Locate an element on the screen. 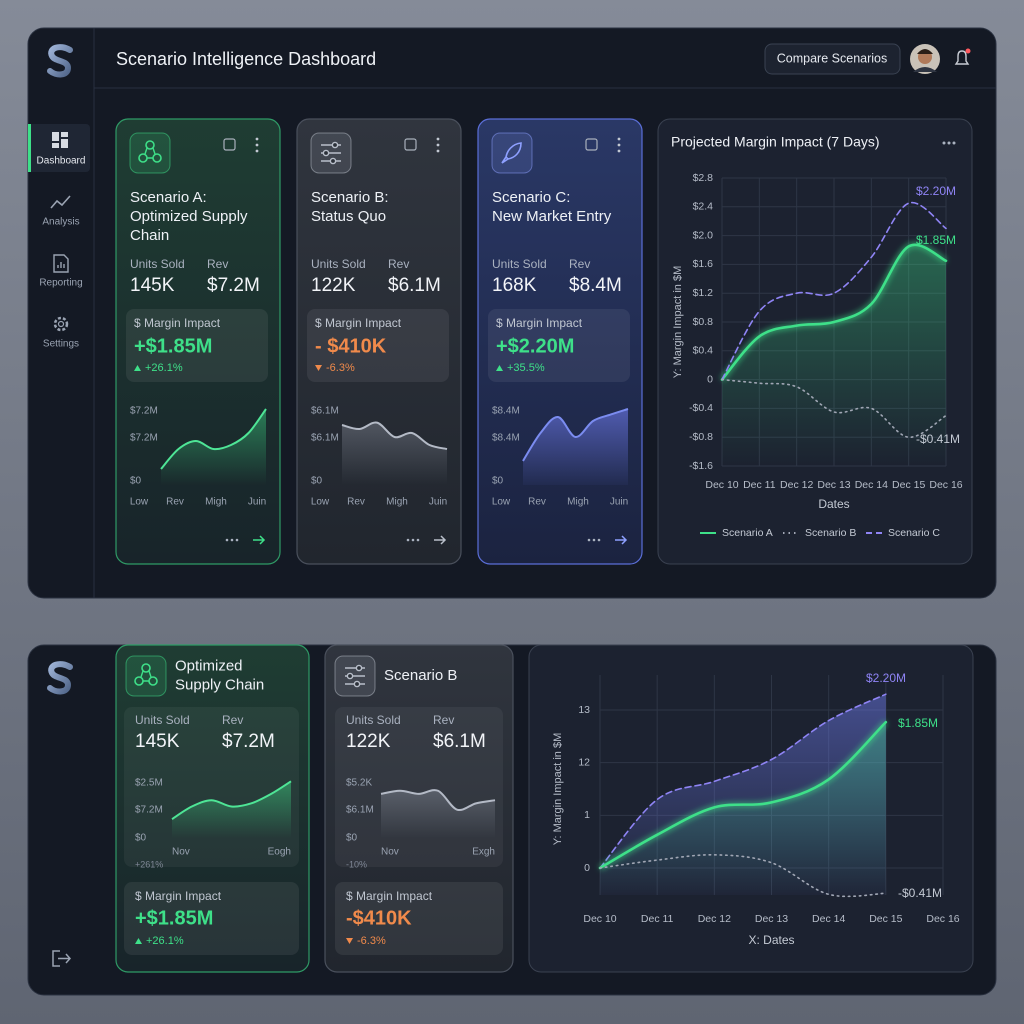  sparkline-label: $2.5M is located at coordinates (149, 783).